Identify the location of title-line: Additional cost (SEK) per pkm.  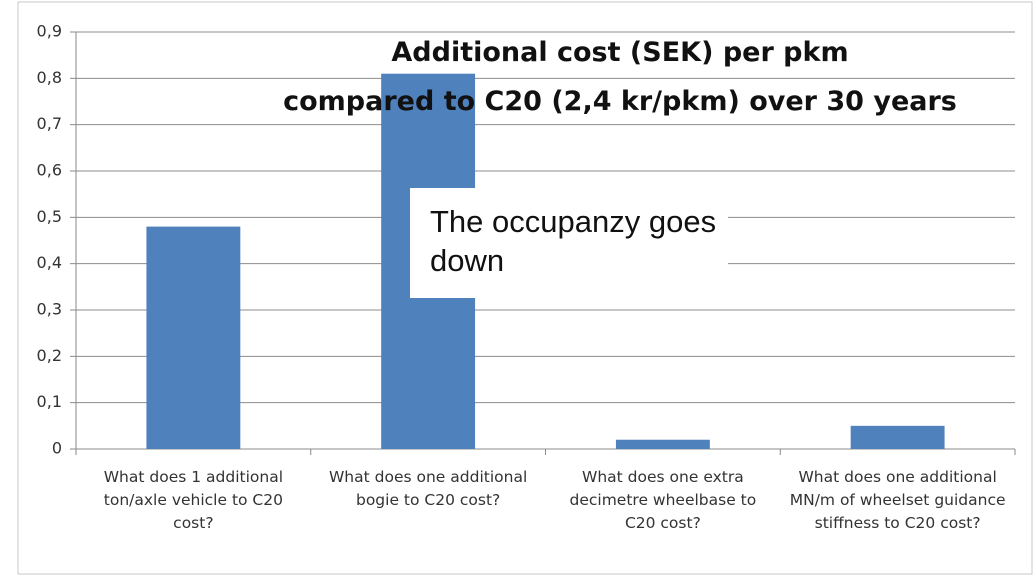
(620, 52).